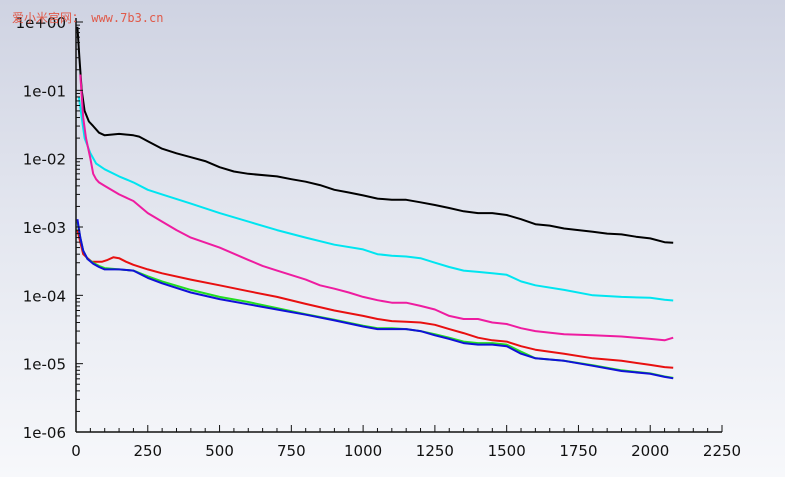 Image resolution: width=785 pixels, height=477 pixels. I want to click on watermark-text: 爱小米官网： www.7b3.cn, so click(88, 18).